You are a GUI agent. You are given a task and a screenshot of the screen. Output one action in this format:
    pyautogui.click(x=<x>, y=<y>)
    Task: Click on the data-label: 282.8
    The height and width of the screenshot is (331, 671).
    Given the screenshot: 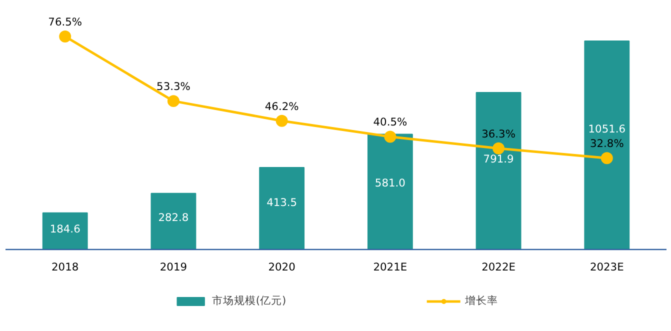 What is the action you would take?
    pyautogui.click(x=173, y=217)
    